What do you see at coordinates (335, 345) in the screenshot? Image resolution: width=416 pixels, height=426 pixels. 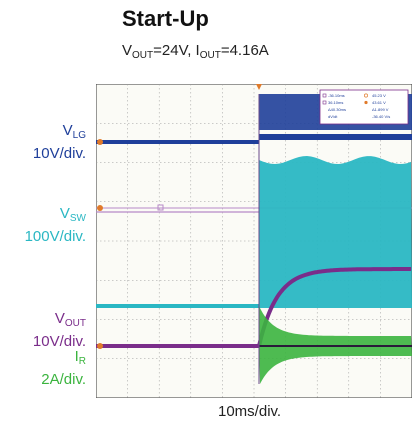 I see `trace-ir-band` at bounding box center [335, 345].